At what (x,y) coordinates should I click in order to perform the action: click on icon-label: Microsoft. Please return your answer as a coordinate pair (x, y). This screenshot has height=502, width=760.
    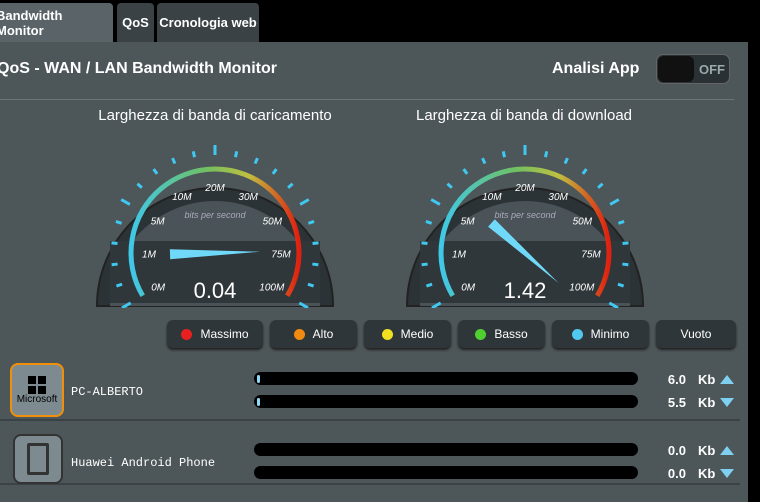
    Looking at the image, I should click on (37, 399).